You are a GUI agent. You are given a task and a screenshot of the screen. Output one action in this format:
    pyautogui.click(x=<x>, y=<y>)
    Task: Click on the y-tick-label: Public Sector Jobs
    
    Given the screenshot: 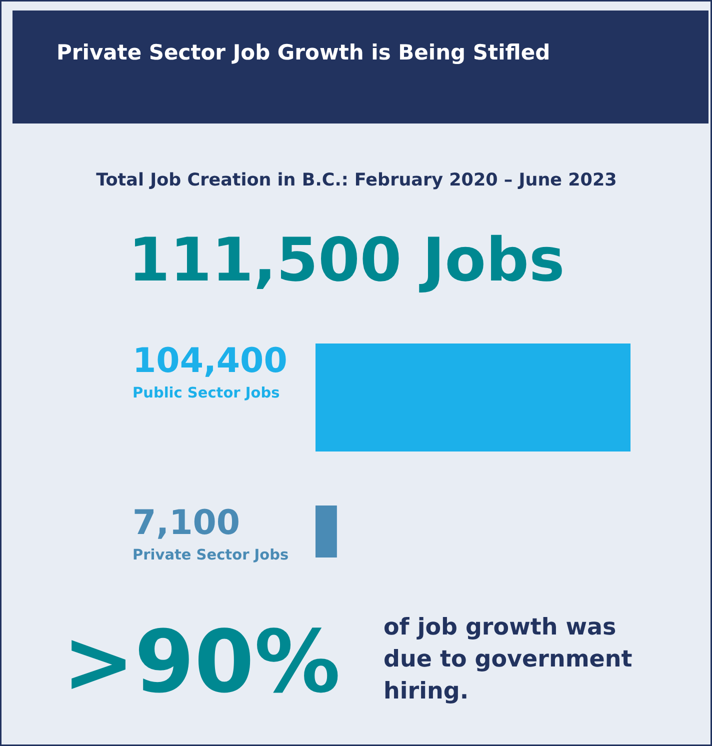 What is the action you would take?
    pyautogui.click(x=206, y=394)
    